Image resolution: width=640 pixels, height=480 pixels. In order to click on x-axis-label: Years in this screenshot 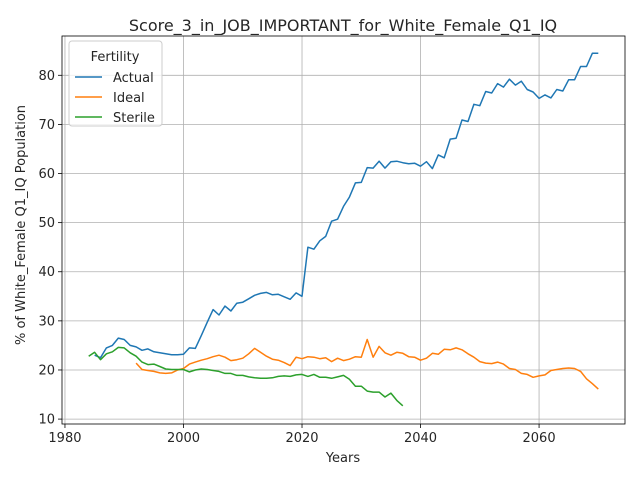, I will do `click(343, 458)`.